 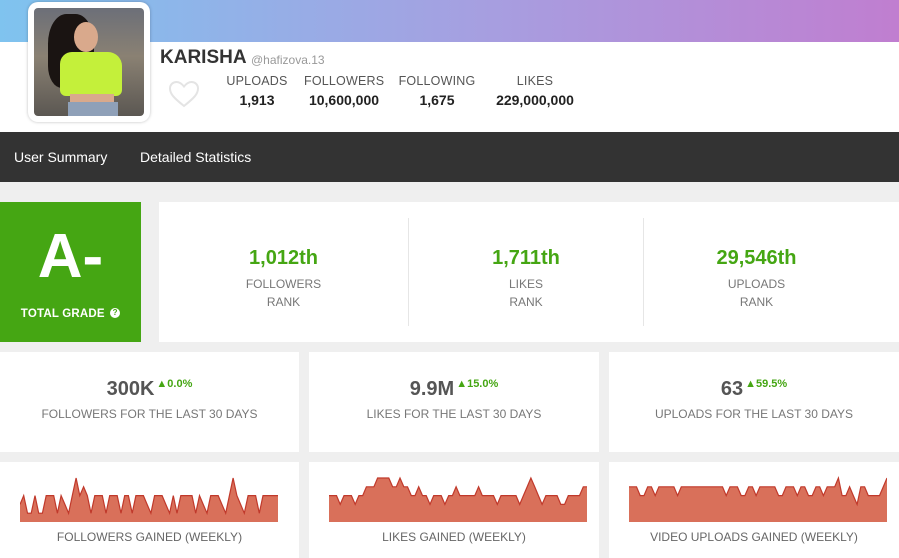 What do you see at coordinates (756, 293) in the screenshot?
I see `rank-label: UPLOADS RANK` at bounding box center [756, 293].